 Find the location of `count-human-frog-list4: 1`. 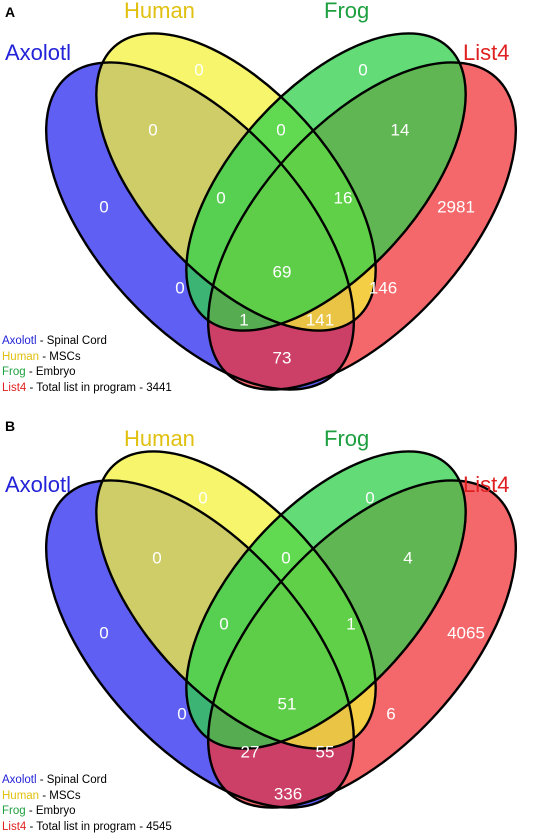

count-human-frog-list4: 1 is located at coordinates (351, 624).